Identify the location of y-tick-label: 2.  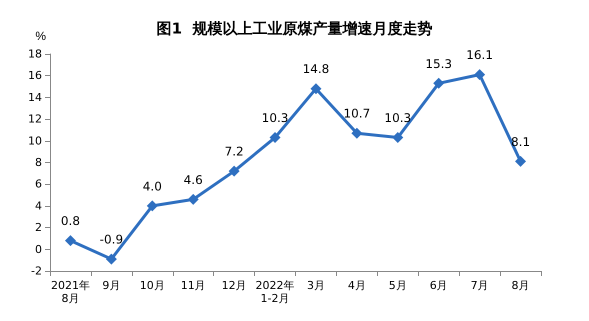
(38, 227).